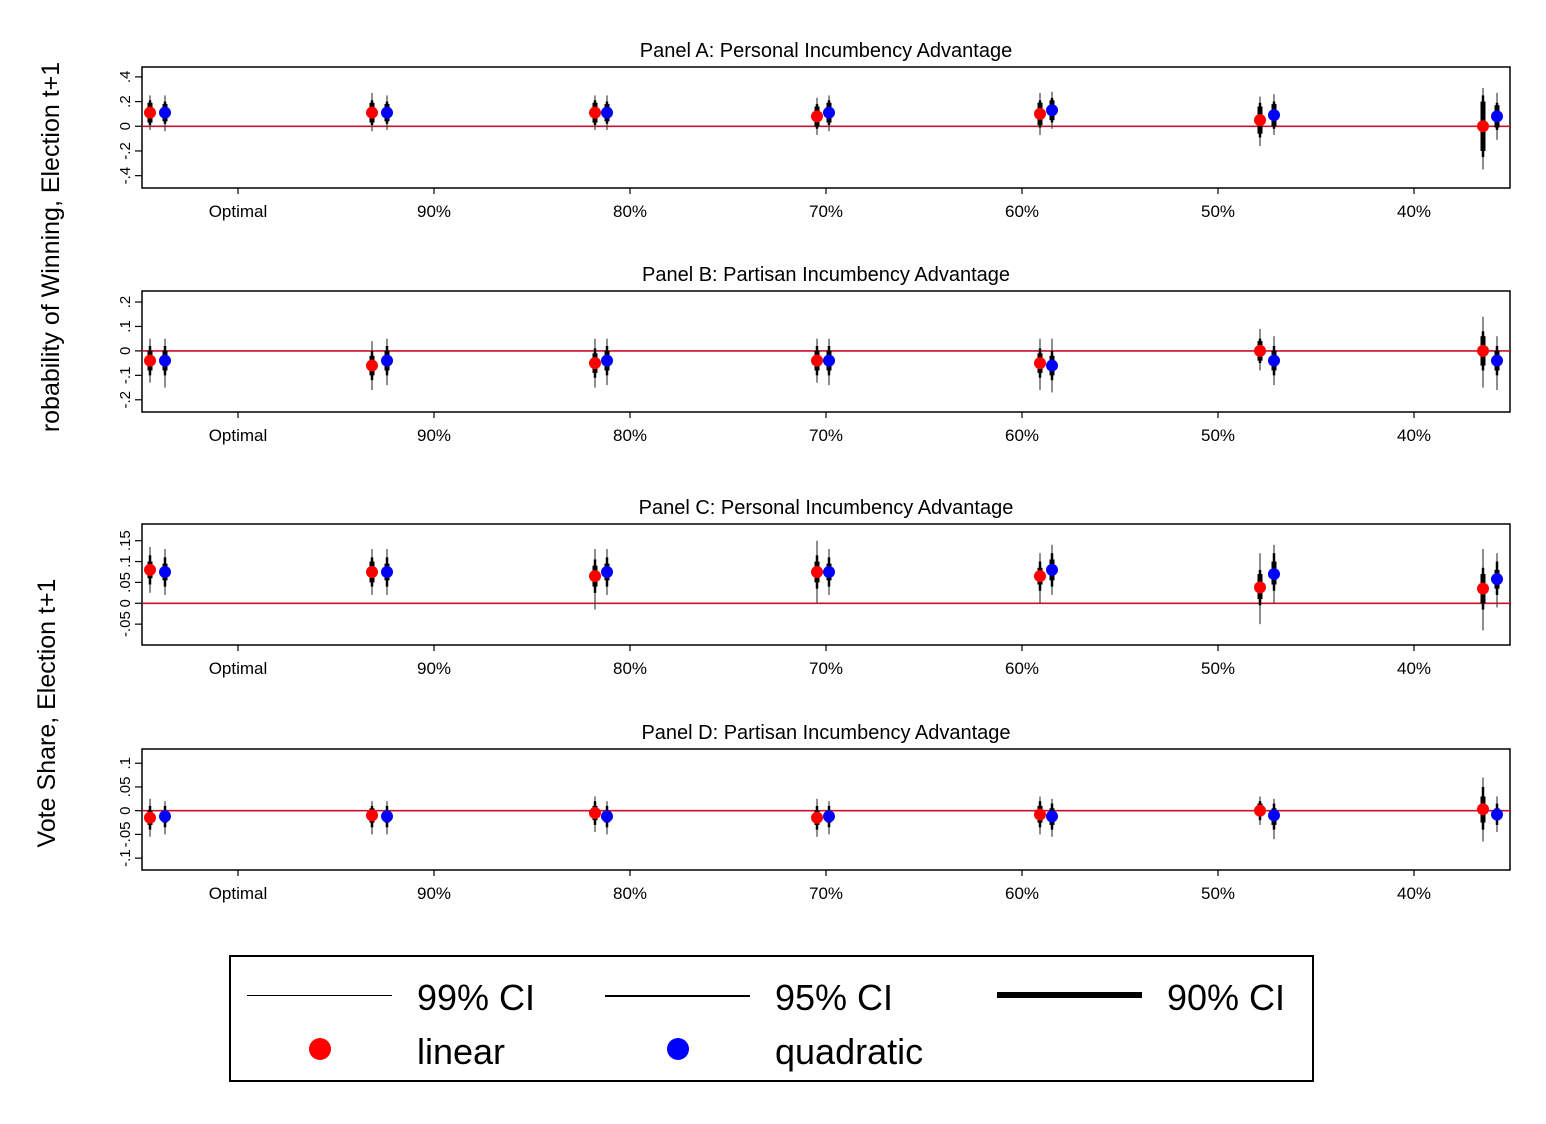 This screenshot has height=1124, width=1546. What do you see at coordinates (1218, 435) in the screenshot?
I see `panel-b-xtick-label: 50%` at bounding box center [1218, 435].